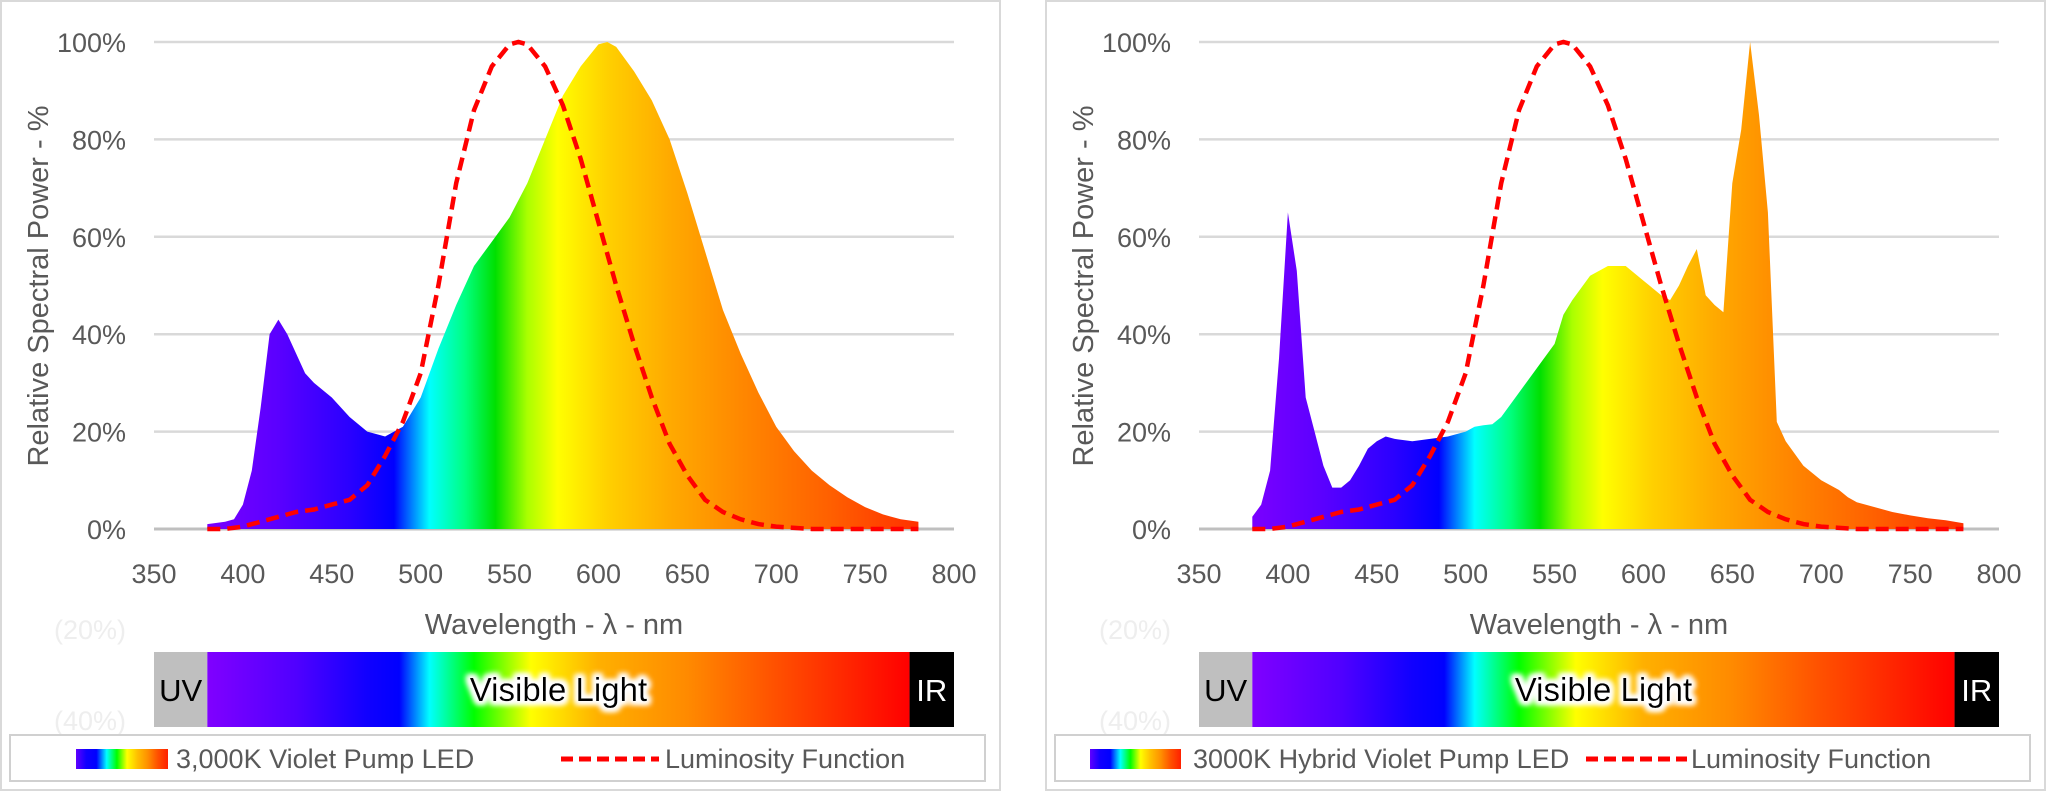 The width and height of the screenshot is (2048, 791). What do you see at coordinates (325, 759) in the screenshot?
I see `legend-label-led: 3,000K Violet Pump LED` at bounding box center [325, 759].